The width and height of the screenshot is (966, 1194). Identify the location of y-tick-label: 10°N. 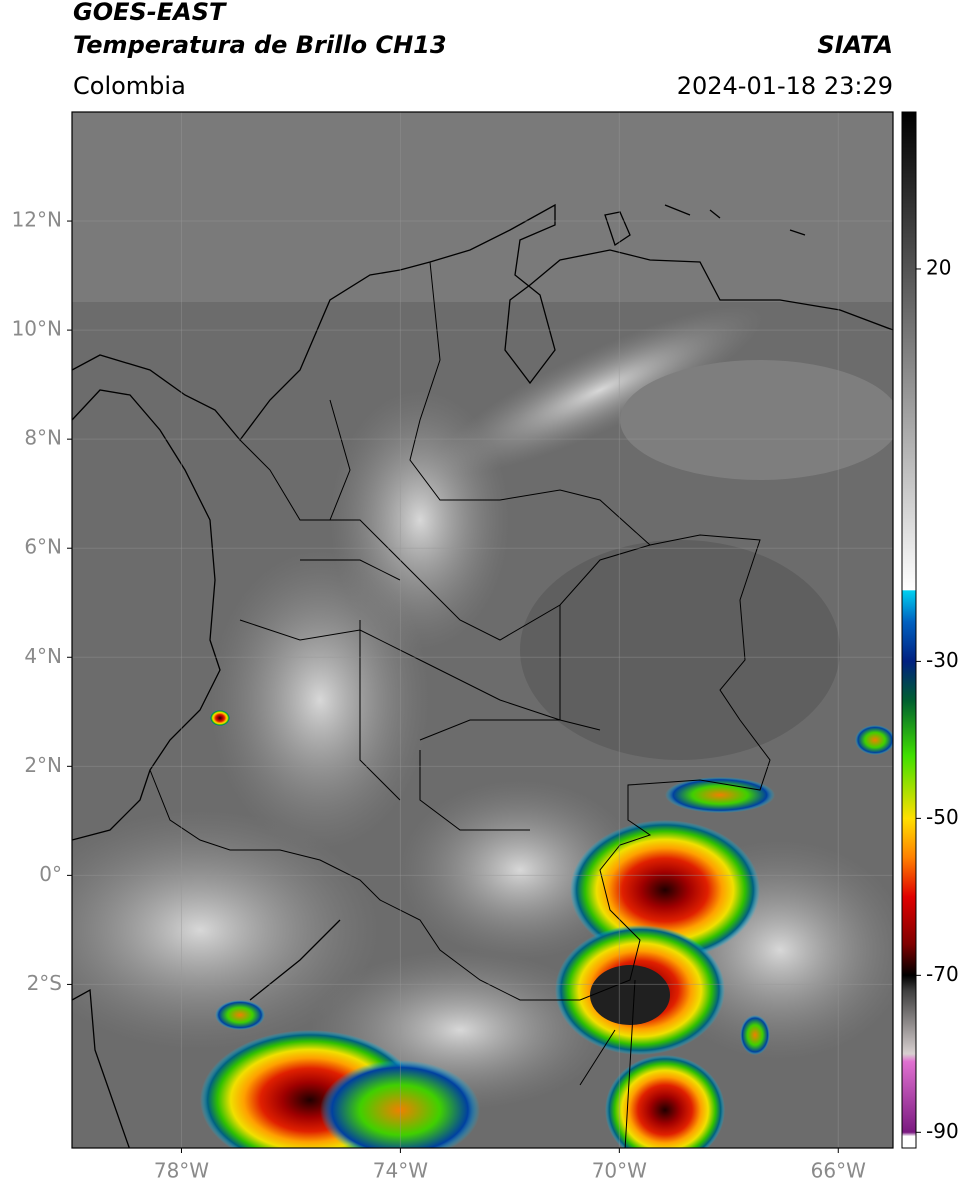
(37, 329).